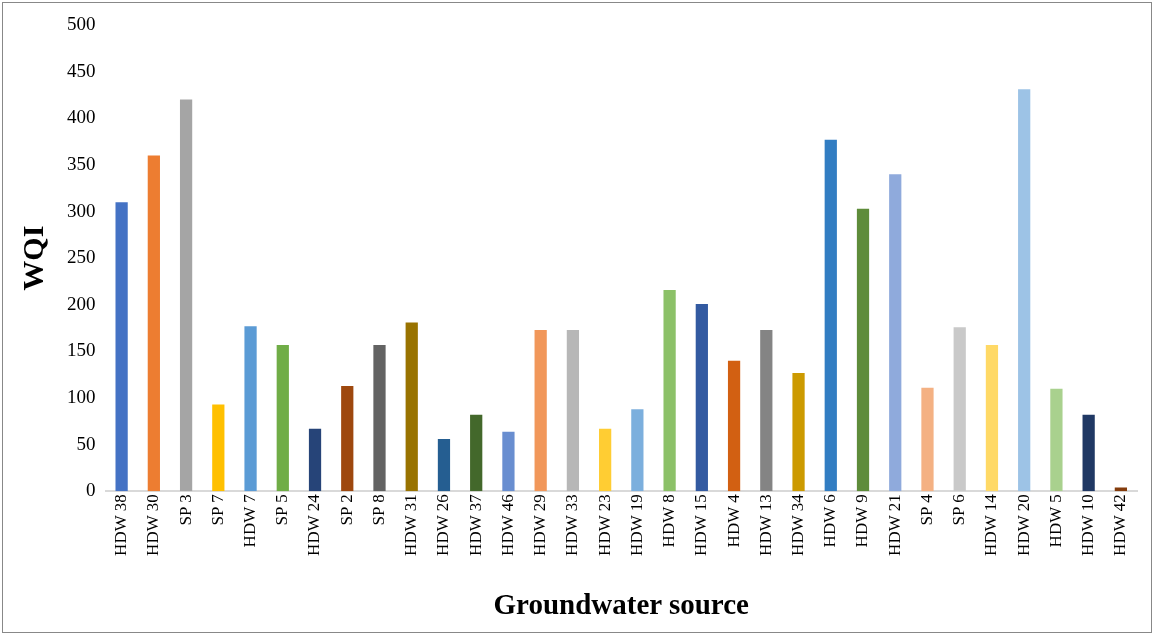 The width and height of the screenshot is (1156, 637). Describe the element at coordinates (81, 163) in the screenshot. I see `y-tick-label: 350` at that location.